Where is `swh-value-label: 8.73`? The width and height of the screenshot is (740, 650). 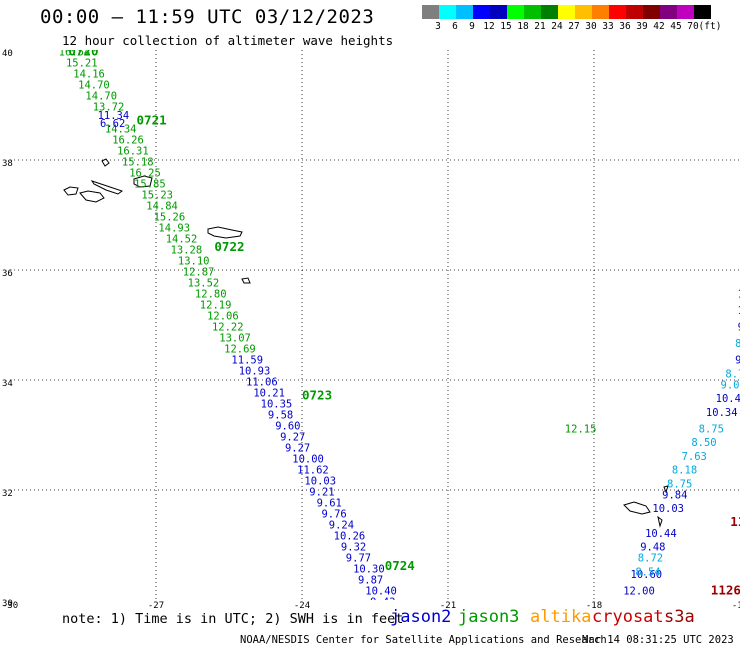 swh-value-label: 8.73 is located at coordinates (732, 374).